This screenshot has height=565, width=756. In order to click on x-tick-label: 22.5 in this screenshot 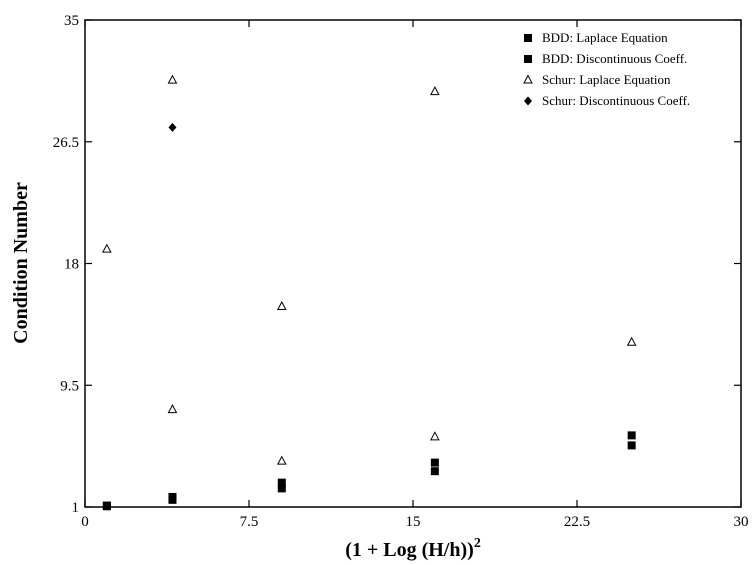, I will do `click(577, 522)`.